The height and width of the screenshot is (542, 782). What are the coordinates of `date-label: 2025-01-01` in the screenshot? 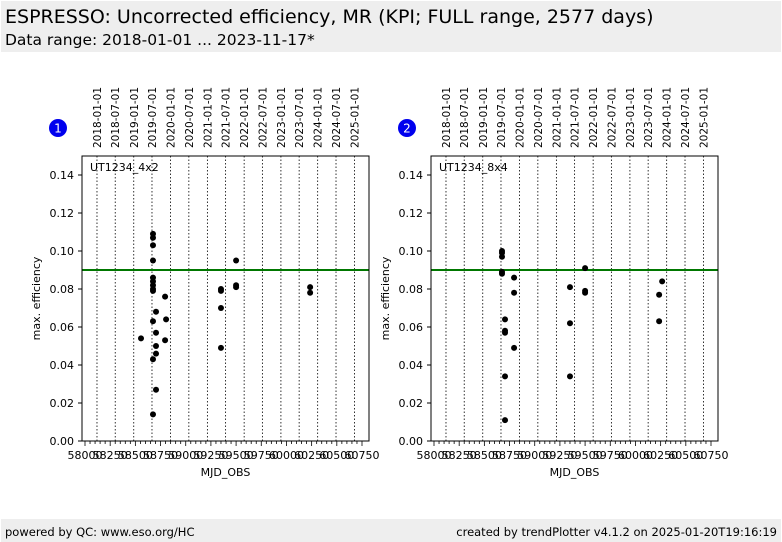 It's located at (356, 117).